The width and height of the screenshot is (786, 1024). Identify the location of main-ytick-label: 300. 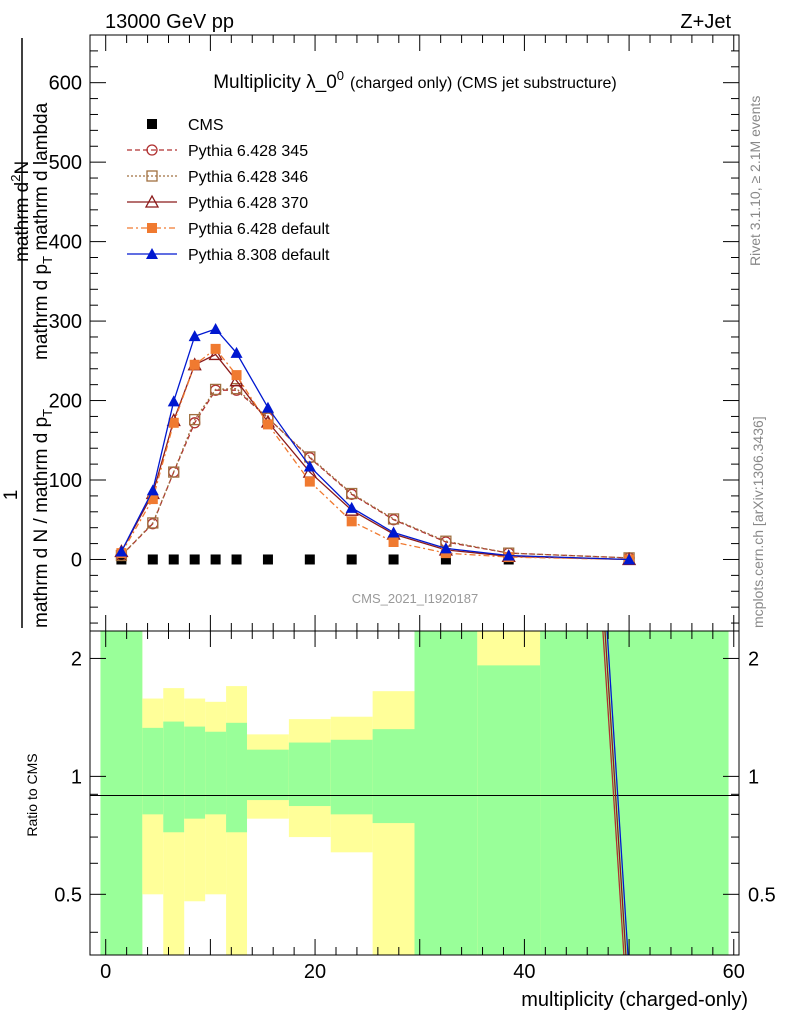
(65, 322).